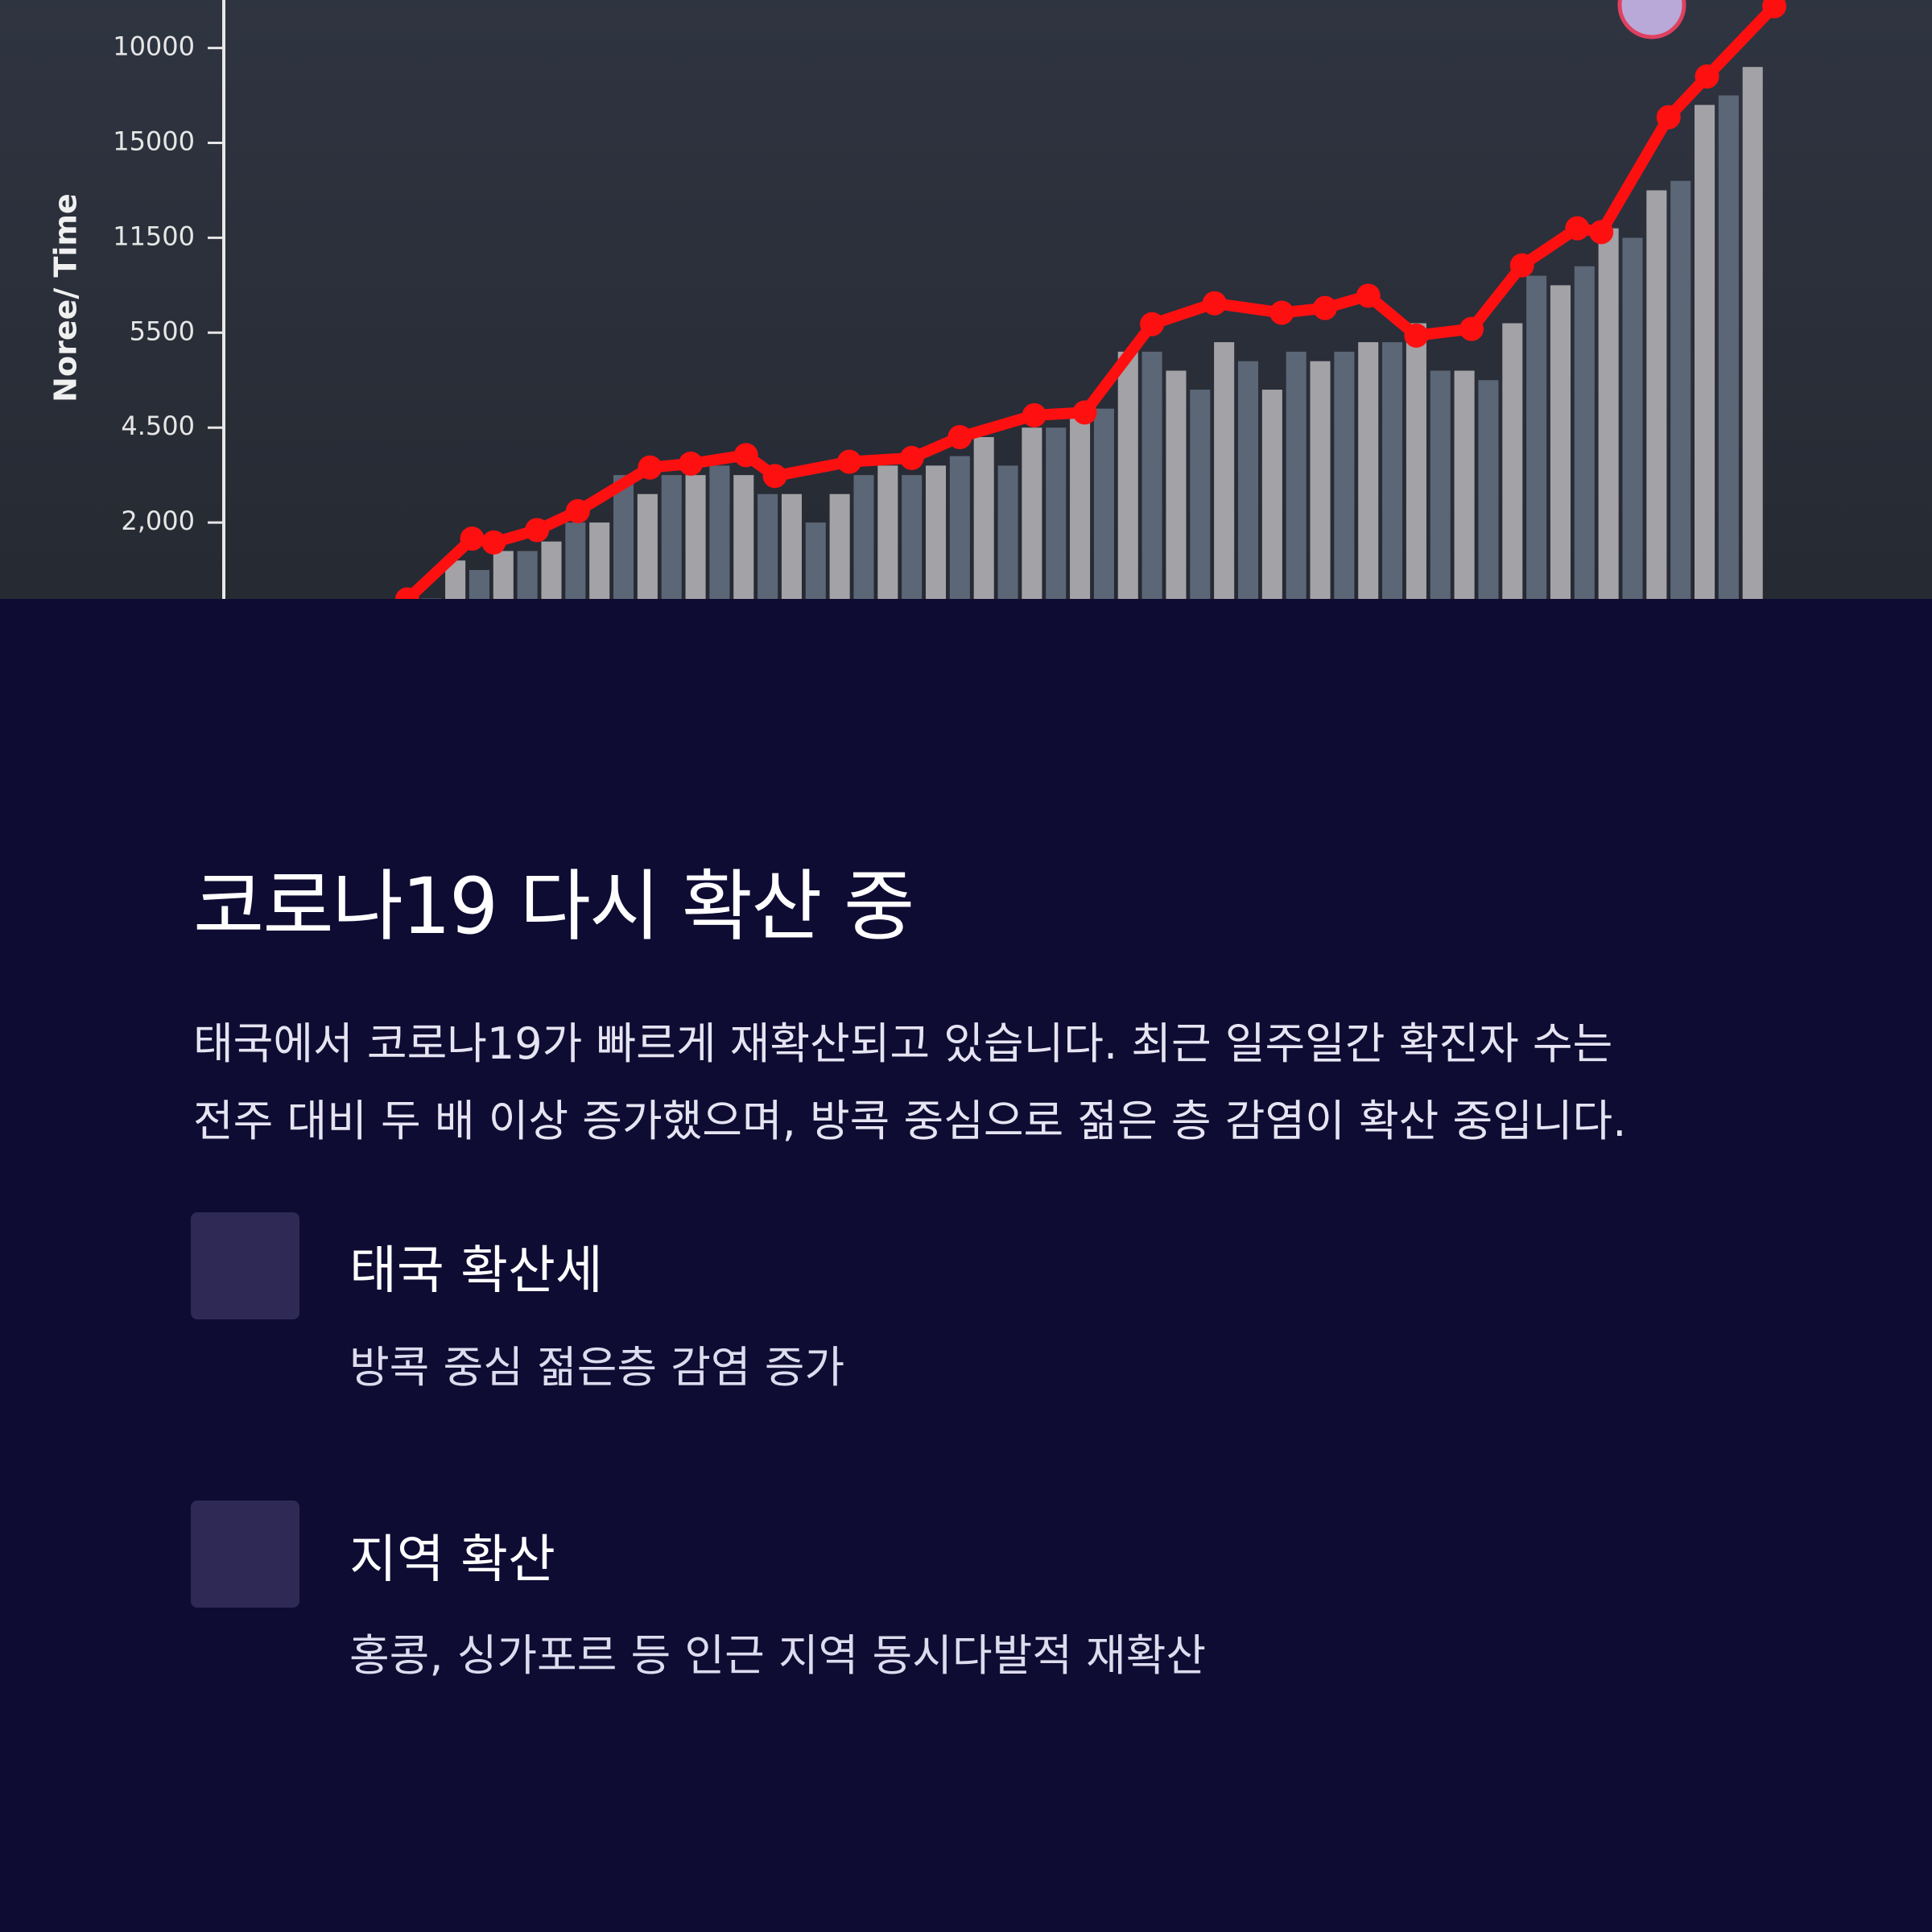  I want to click on y-tick-label: 5500, so click(162, 331).